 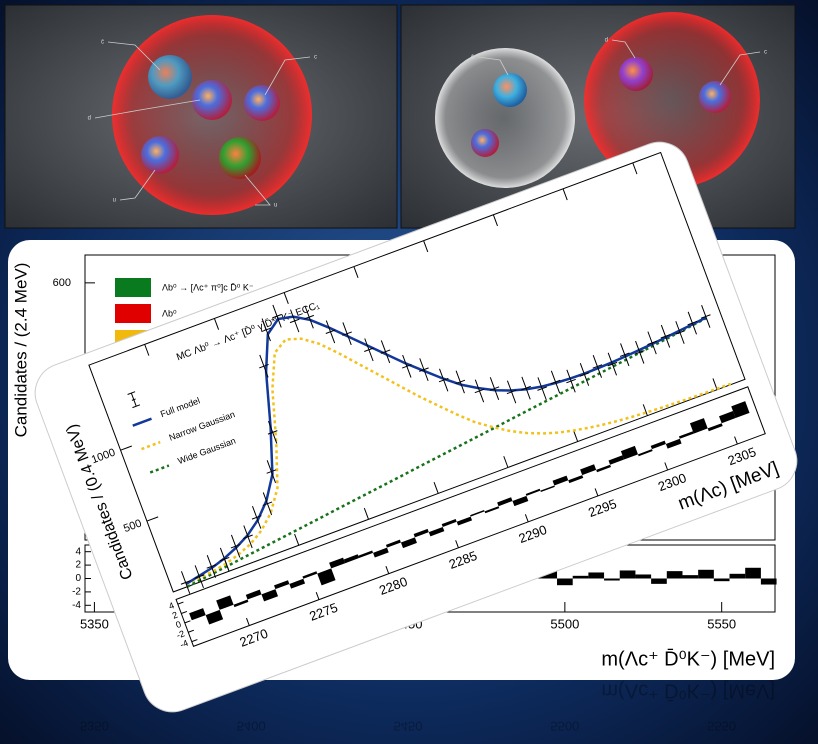 What do you see at coordinates (208, 287) in the screenshot?
I see `legend-label: Λb⁰ → [Λc⁺ π⁰]c D̄⁰ K⁻` at bounding box center [208, 287].